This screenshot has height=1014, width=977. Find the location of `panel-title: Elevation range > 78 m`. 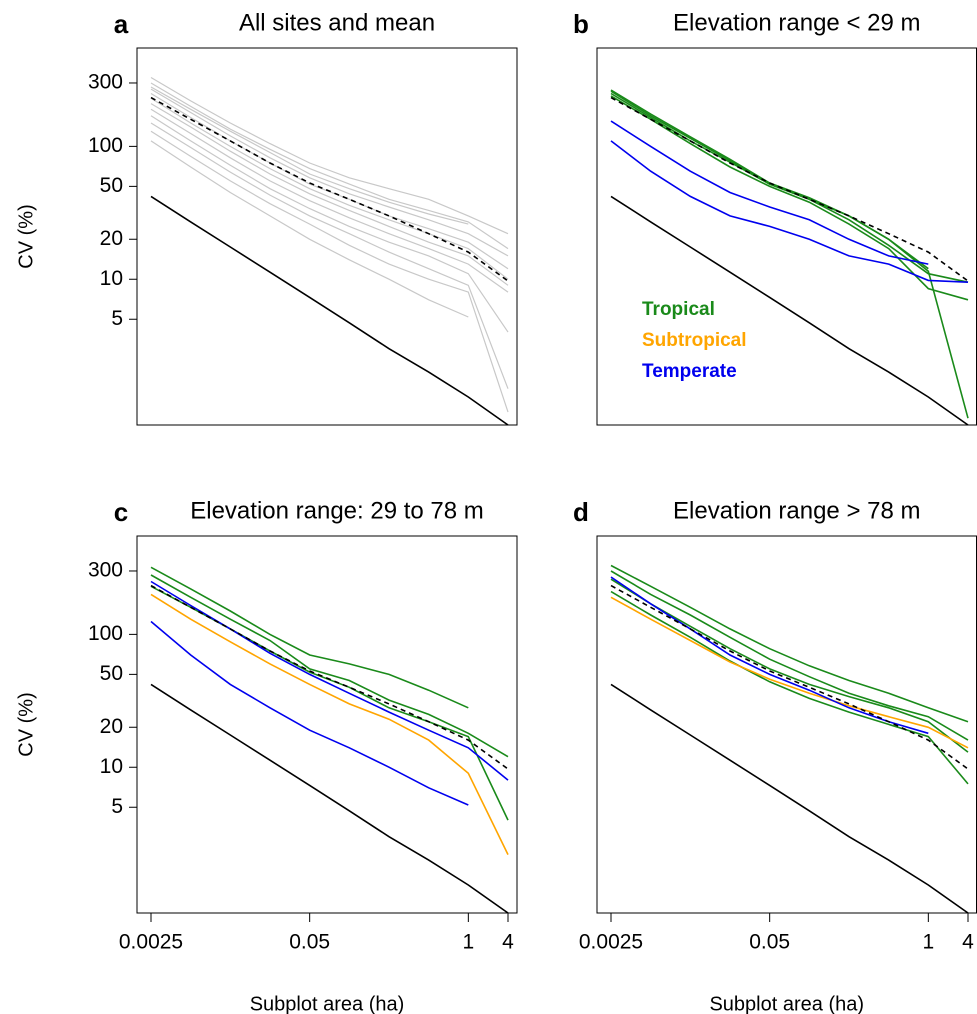

panel-title: Elevation range > 78 m is located at coordinates (797, 510).